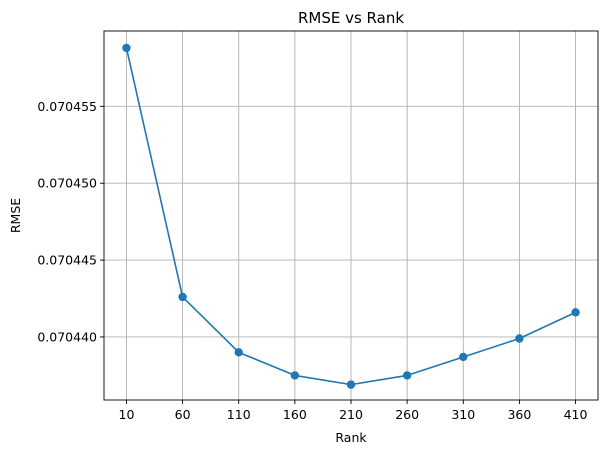  I want to click on y-tick-label: 0.070455, so click(67, 106).